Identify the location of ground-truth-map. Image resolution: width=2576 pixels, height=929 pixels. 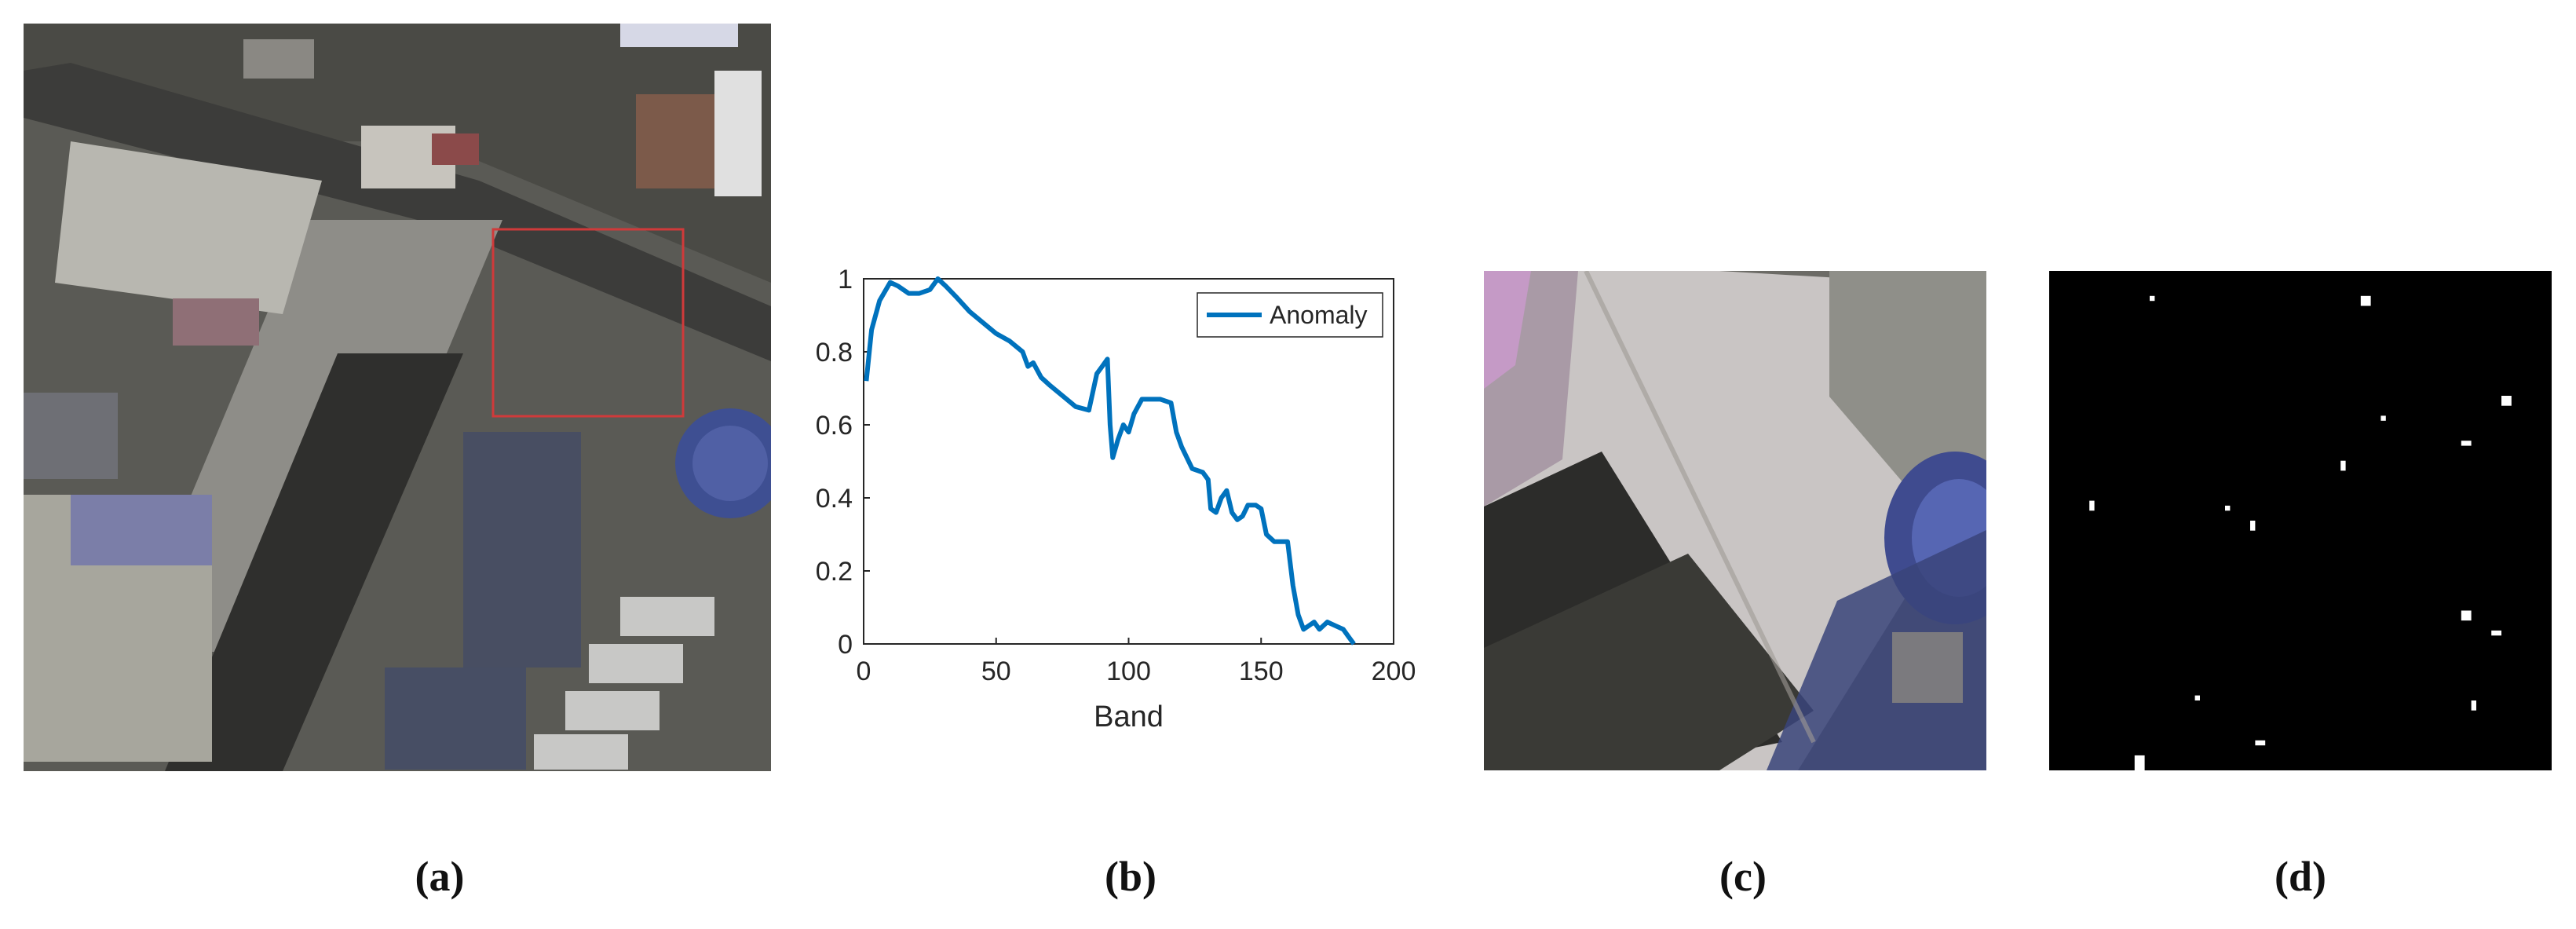
(2300, 520).